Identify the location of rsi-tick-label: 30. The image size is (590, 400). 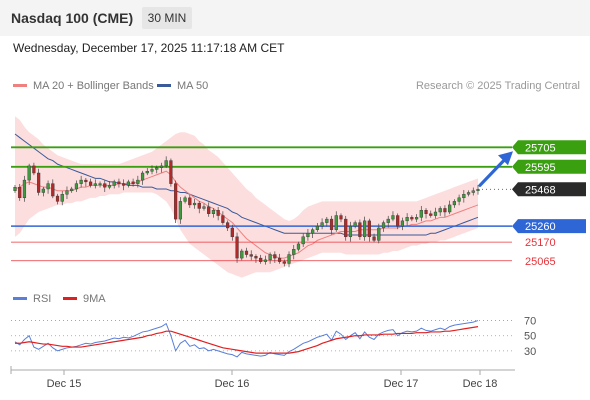
(530, 352).